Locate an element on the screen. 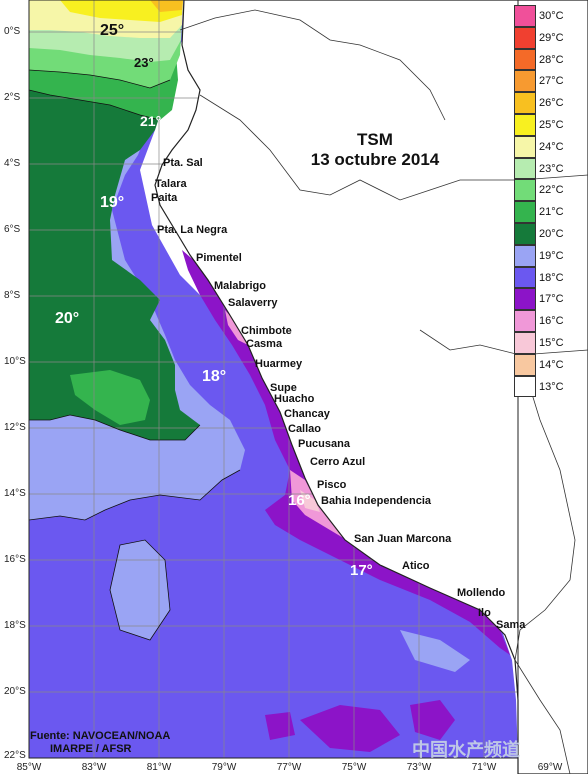 This screenshot has width=588, height=779. legend-item: 27°C is located at coordinates (550, 81).